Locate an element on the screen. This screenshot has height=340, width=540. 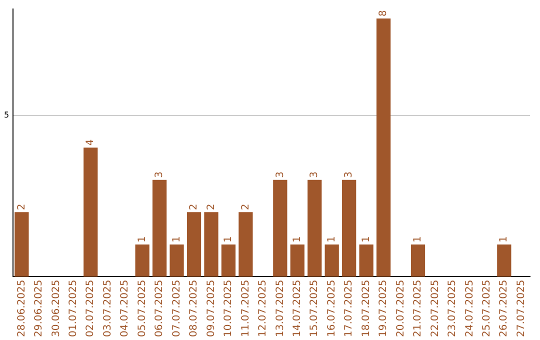
x-tick-label: 30.06.2025 is located at coordinates (56, 309).